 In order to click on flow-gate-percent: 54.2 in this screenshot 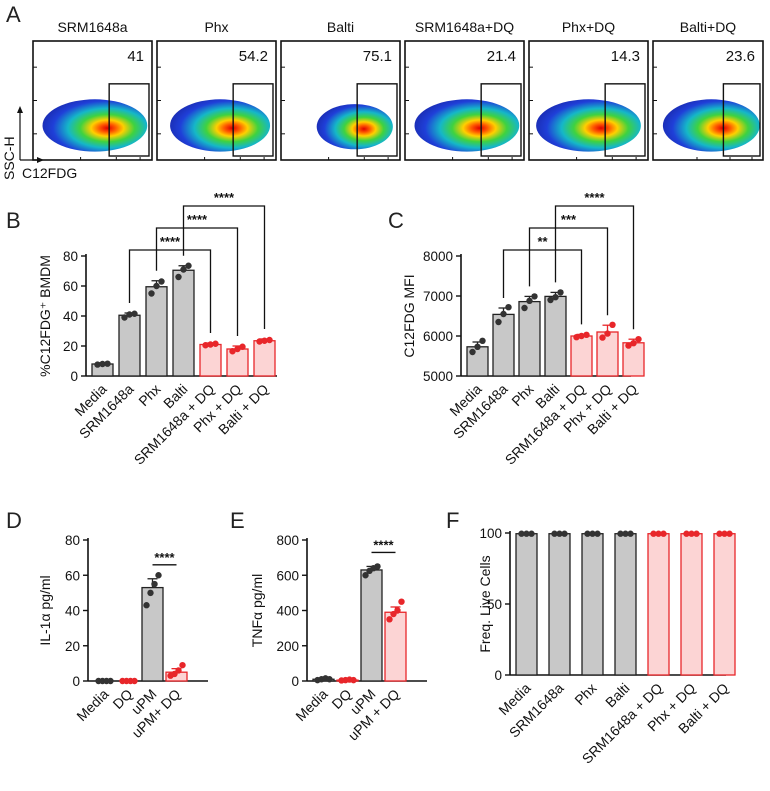, I will do `click(253, 56)`.